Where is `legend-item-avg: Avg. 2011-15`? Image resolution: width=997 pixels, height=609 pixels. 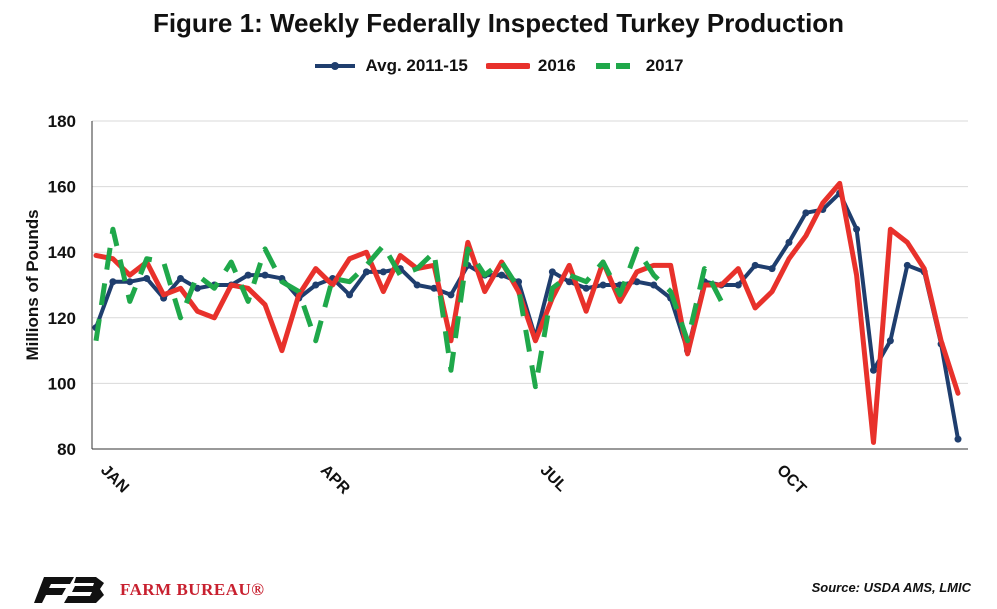 legend-item-avg: Avg. 2011-15 is located at coordinates (390, 66).